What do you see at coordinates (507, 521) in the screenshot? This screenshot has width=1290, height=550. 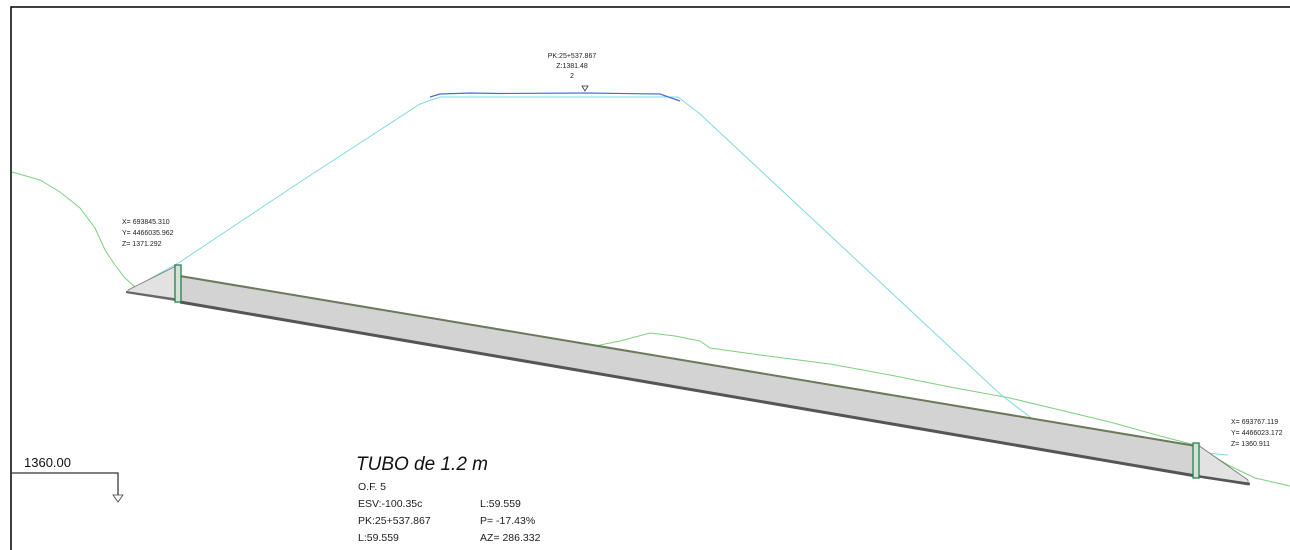 I see `pipe-slope-label: P= -17.43%` at bounding box center [507, 521].